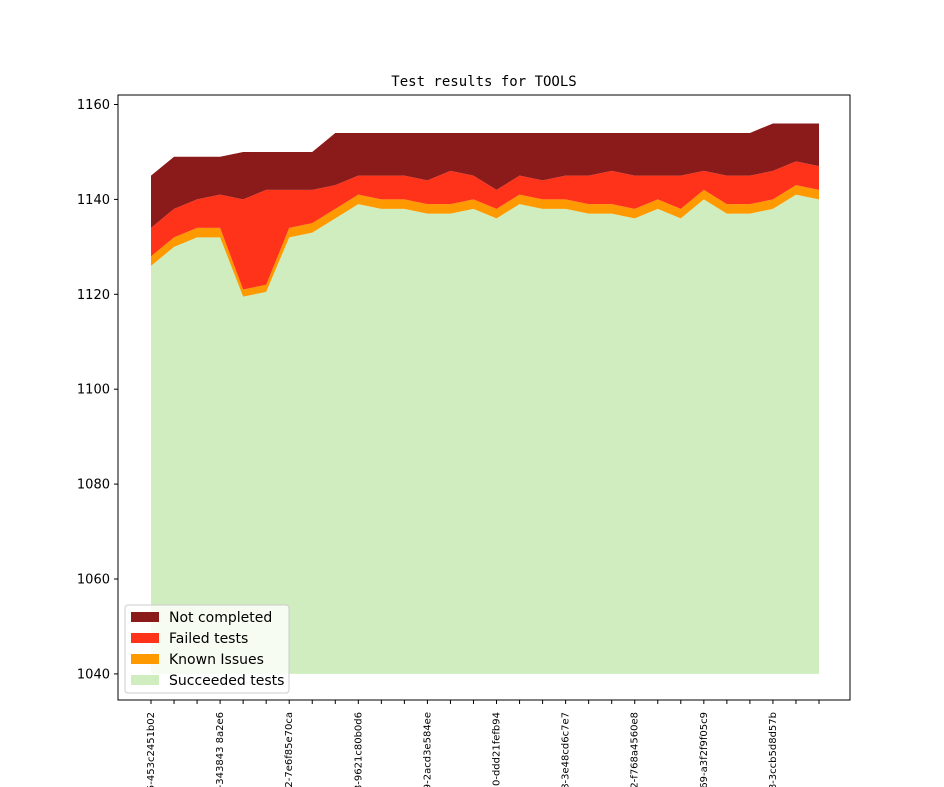  Describe the element at coordinates (93, 580) in the screenshot. I see `y-tick-label: 1060` at that location.